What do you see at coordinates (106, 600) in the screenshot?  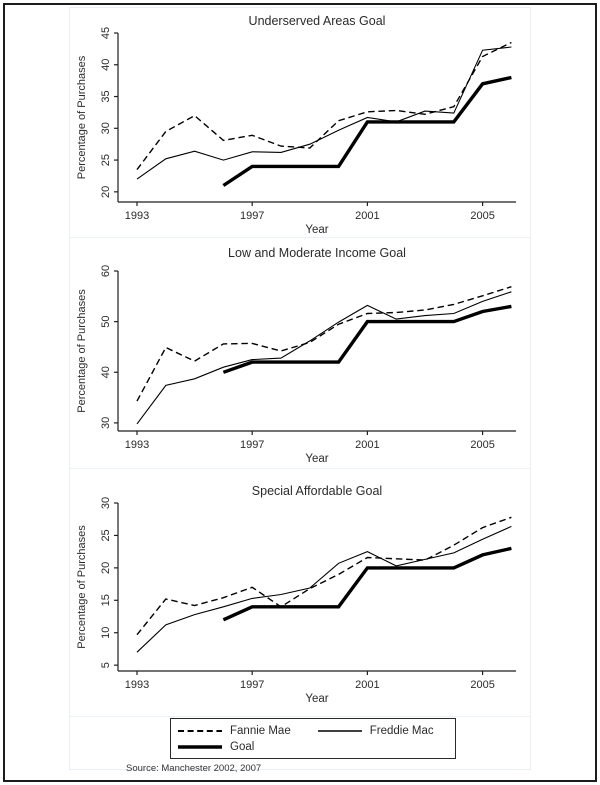 I see `y-tick-label: 15` at bounding box center [106, 600].